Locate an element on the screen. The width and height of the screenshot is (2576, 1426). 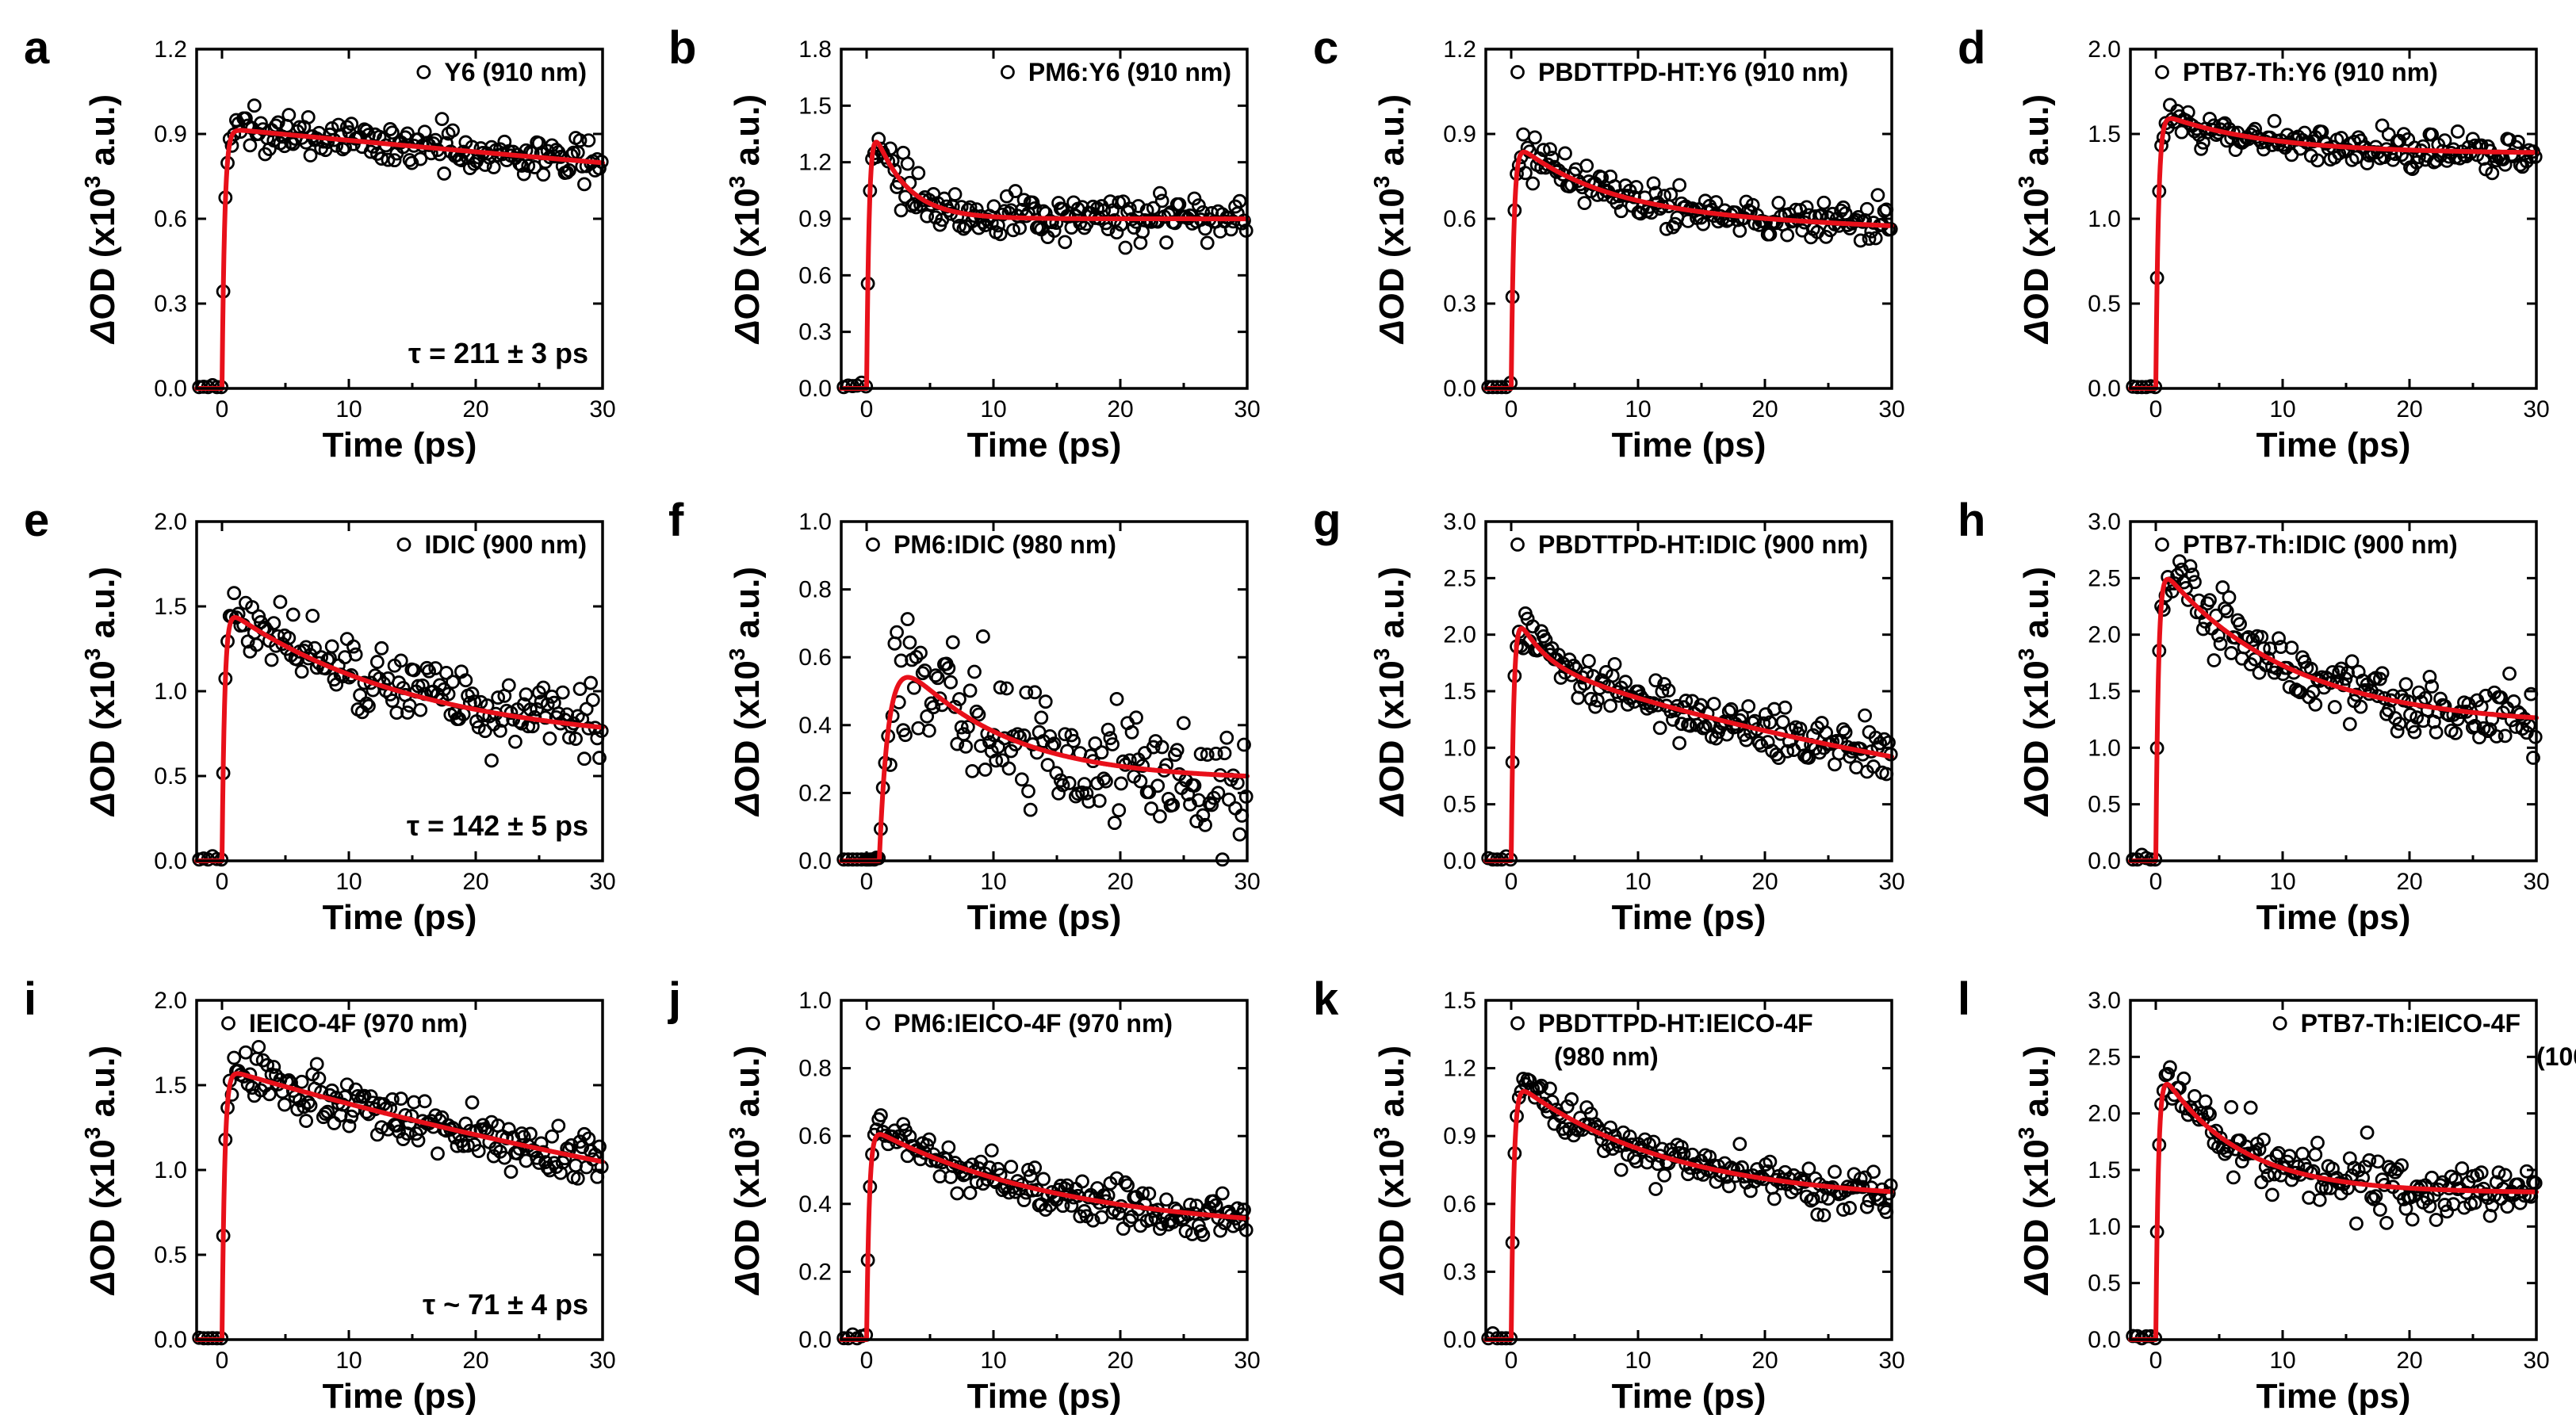
legend-label: PTB7-Th:IDIC (900 nm) is located at coordinates (2320, 544).